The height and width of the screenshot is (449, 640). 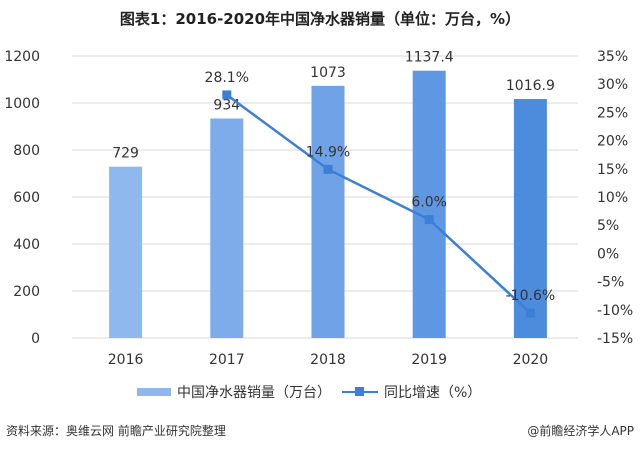 What do you see at coordinates (531, 360) in the screenshot?
I see `category-label: 2020` at bounding box center [531, 360].